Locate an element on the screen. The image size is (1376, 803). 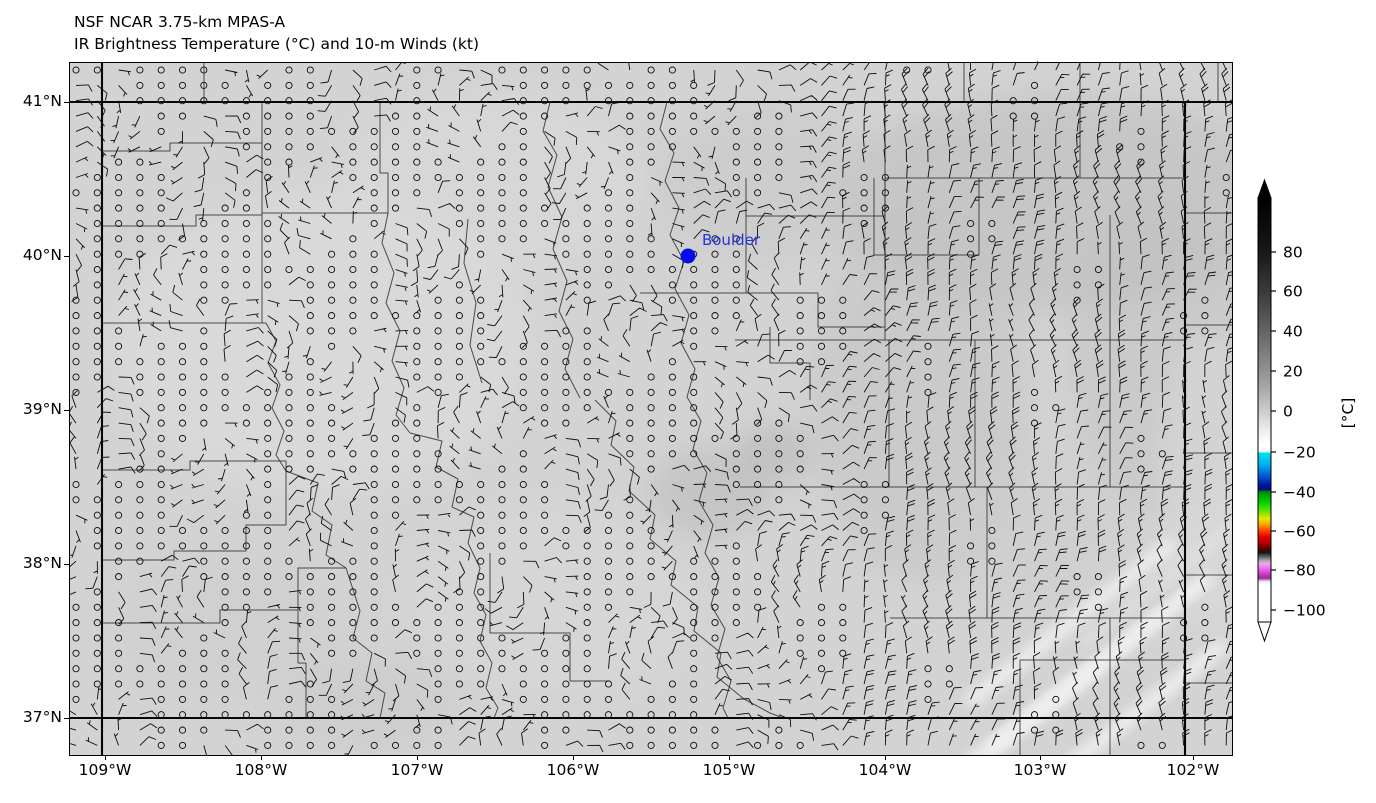
colorbar: 80 60 40 20 0 −20 −40 −60 −80 −100 is located at coordinates (1308, 422).